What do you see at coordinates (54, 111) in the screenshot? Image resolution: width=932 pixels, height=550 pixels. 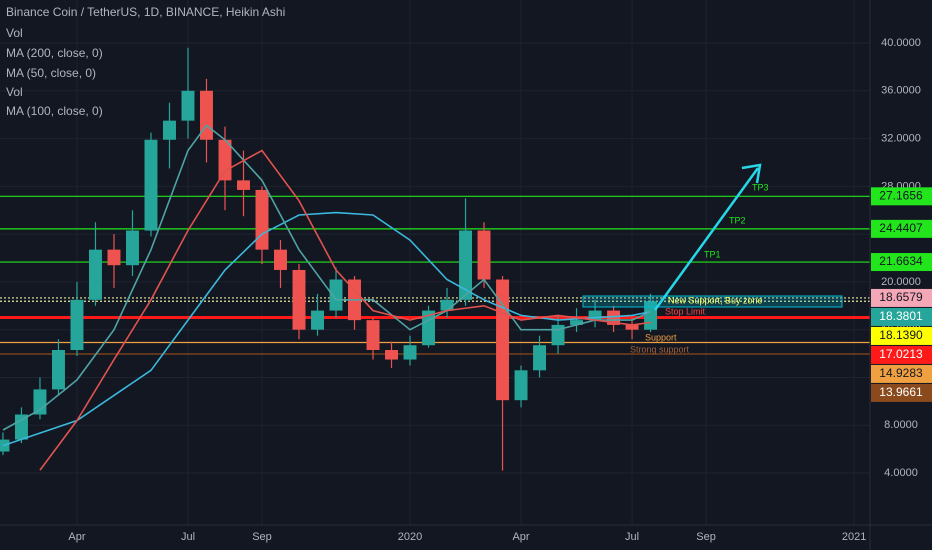 I see `legend-item: MA (100, close, 0)` at bounding box center [54, 111].